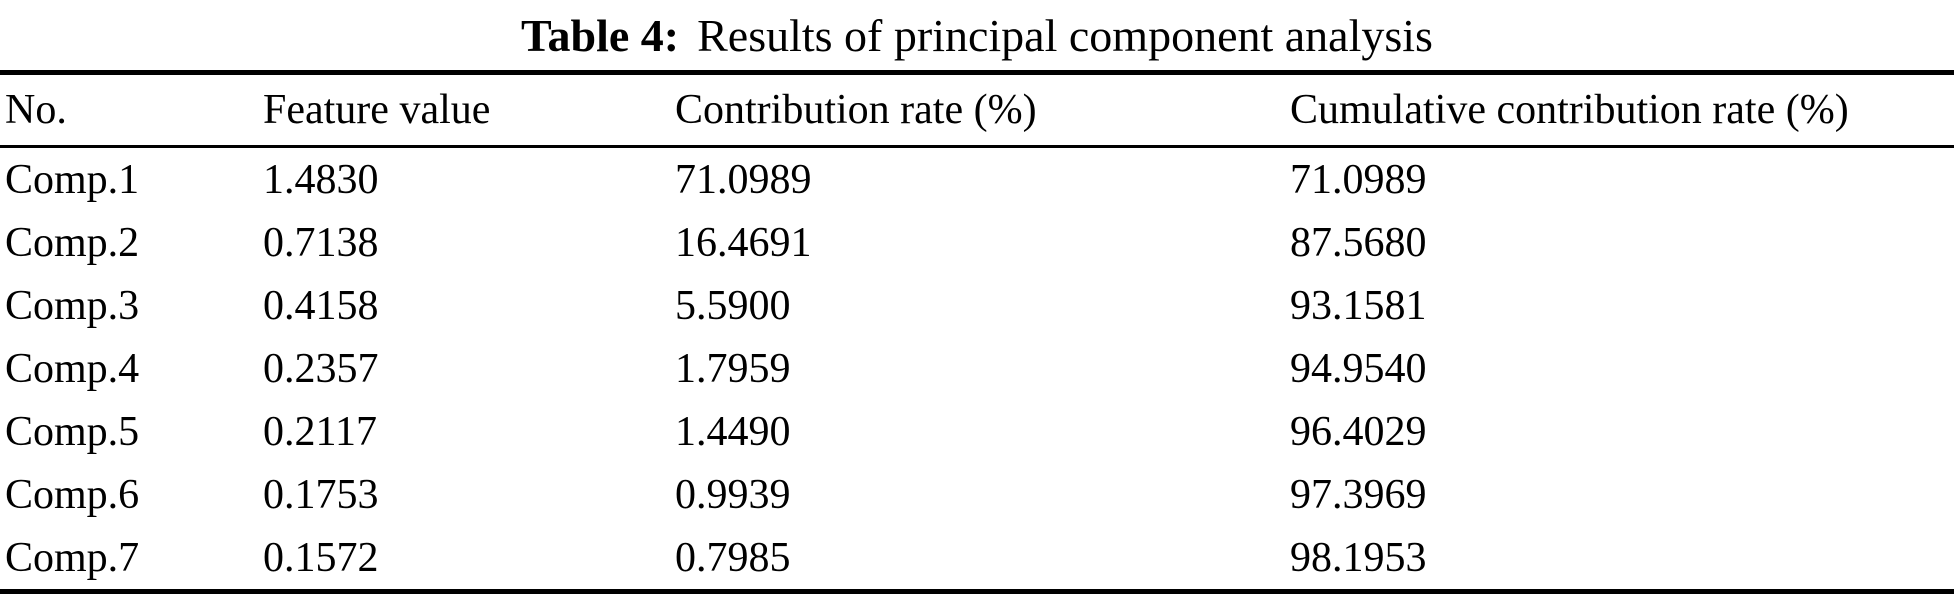  Describe the element at coordinates (72, 431) in the screenshot. I see `row-label-cell: Comp.5` at that location.